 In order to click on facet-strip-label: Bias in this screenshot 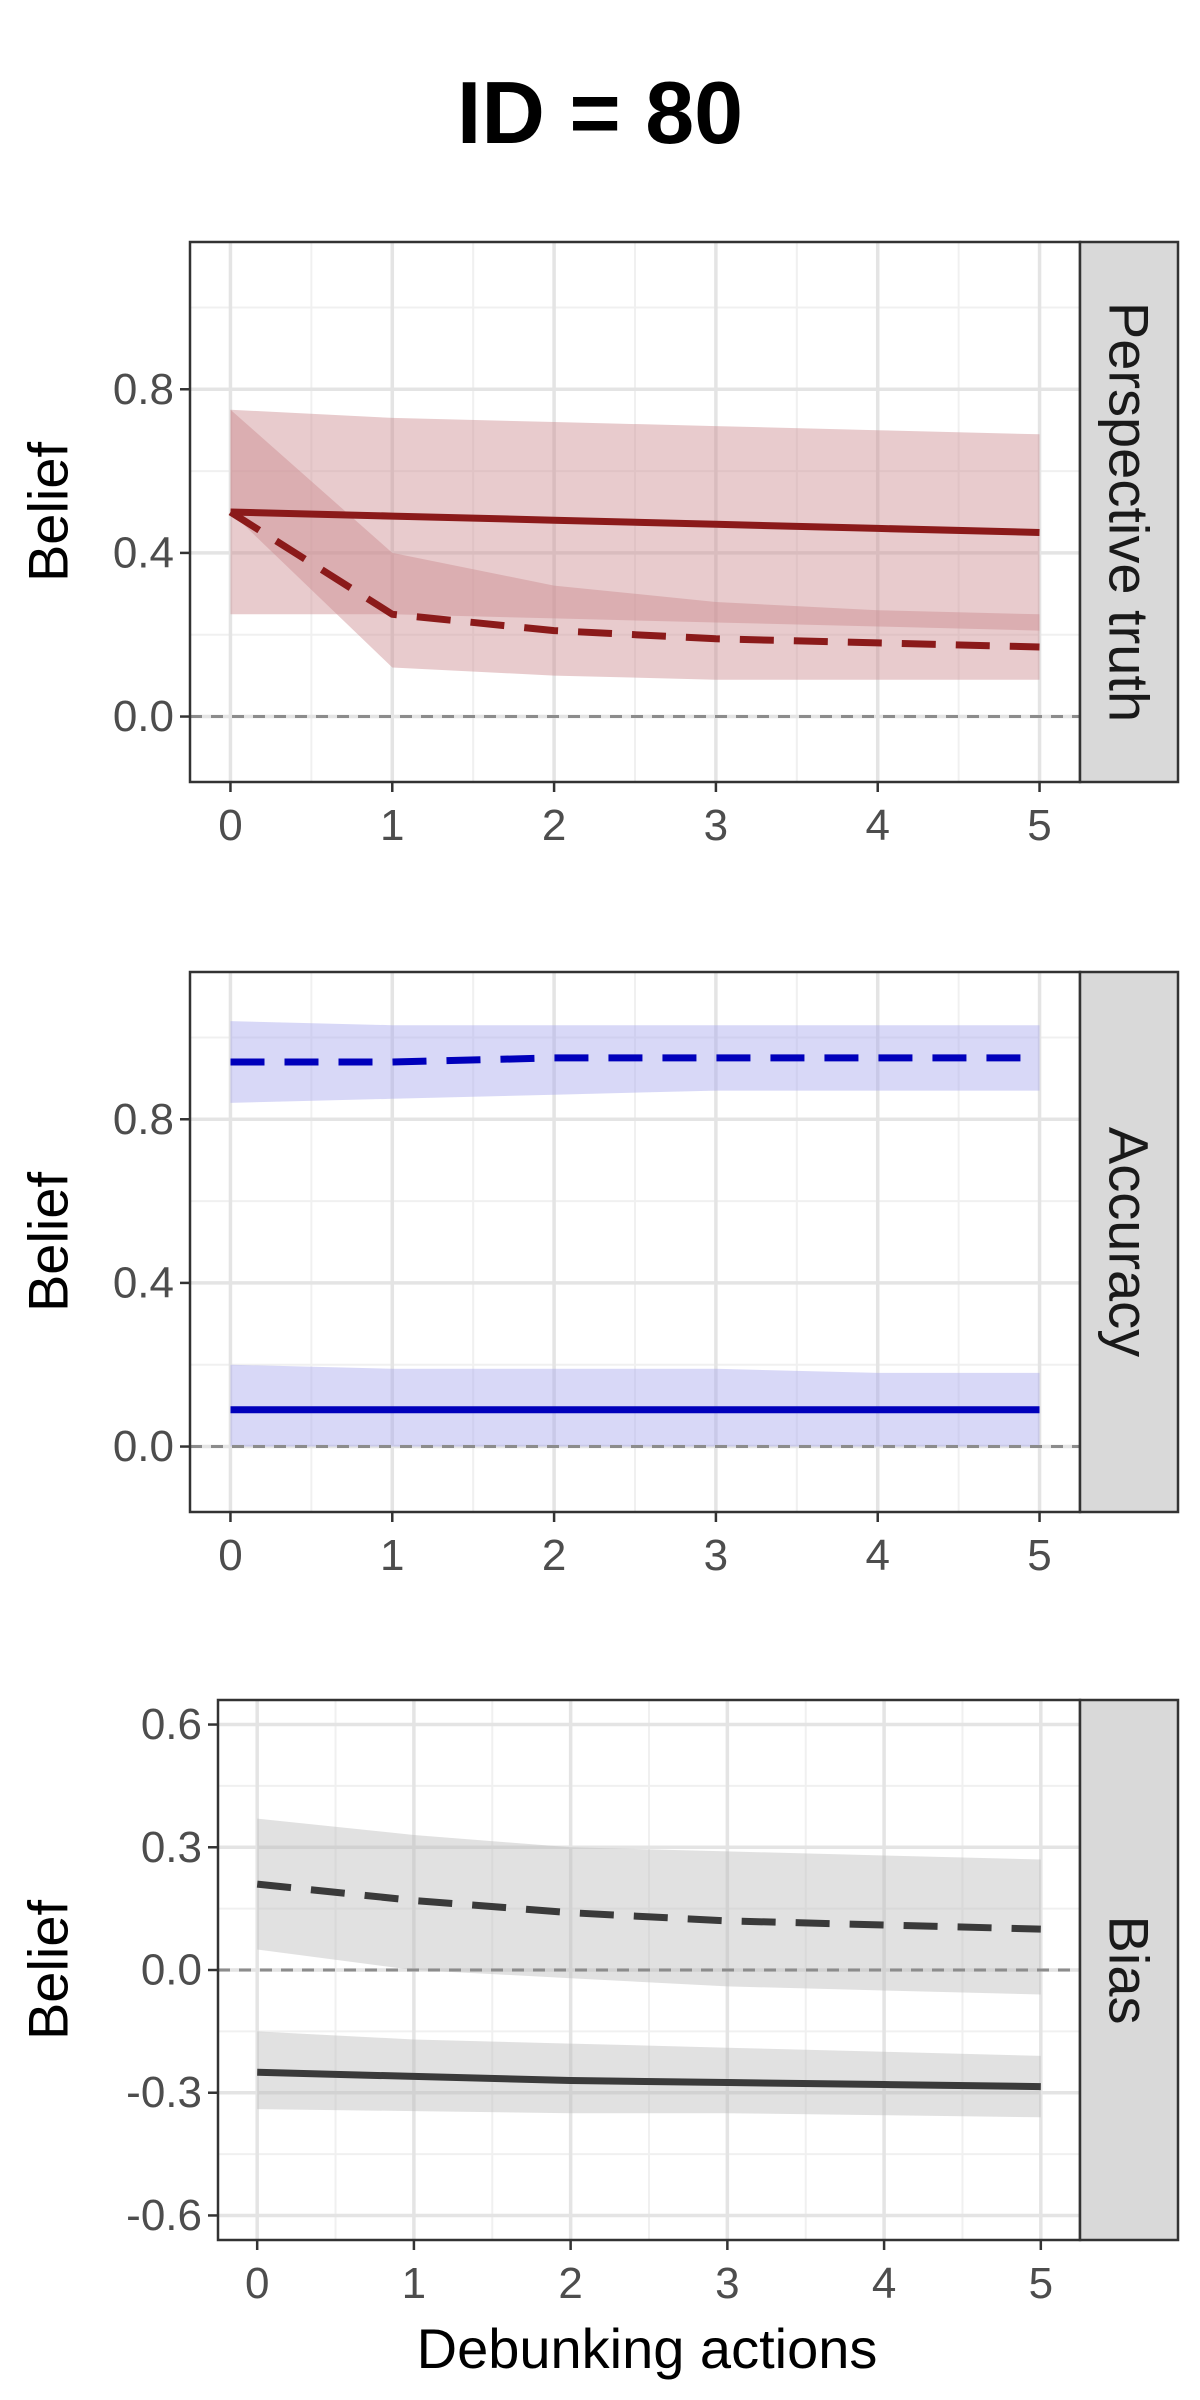, I will do `click(1129, 1970)`.